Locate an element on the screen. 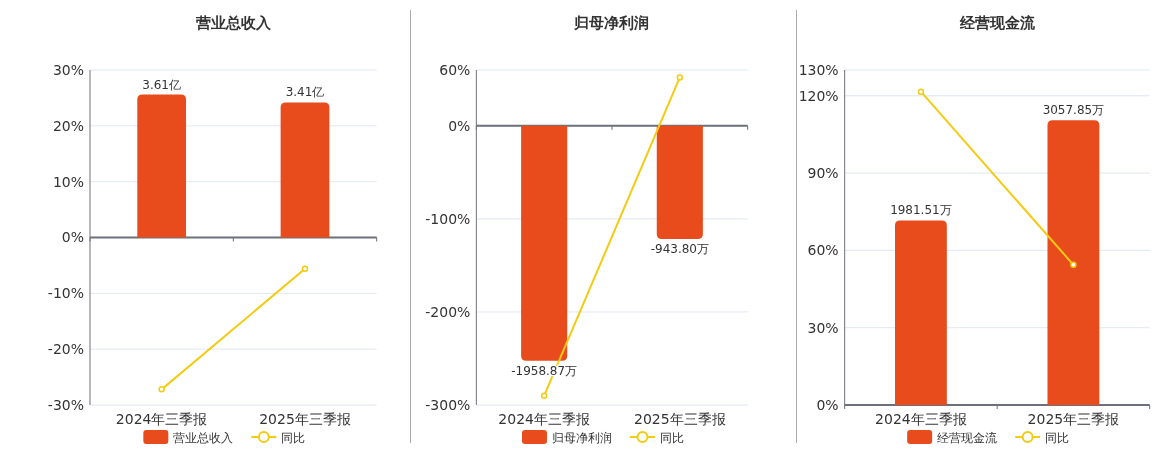  chart-title: 归母净利润 is located at coordinates (611, 23).